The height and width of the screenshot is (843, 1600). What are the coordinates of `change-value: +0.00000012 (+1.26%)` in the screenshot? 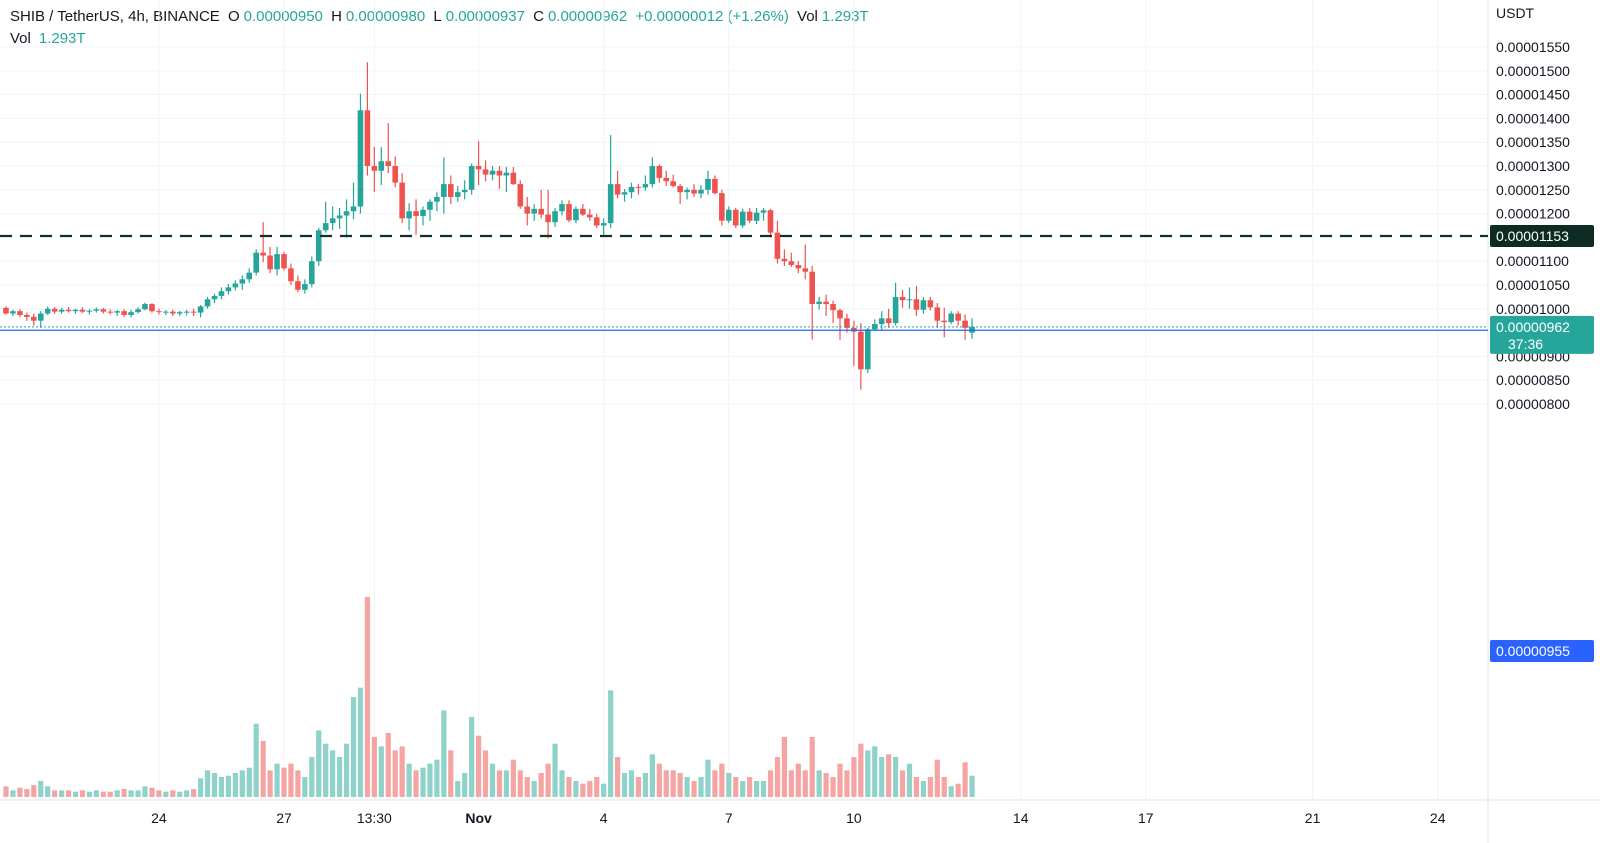 It's located at (712, 16).